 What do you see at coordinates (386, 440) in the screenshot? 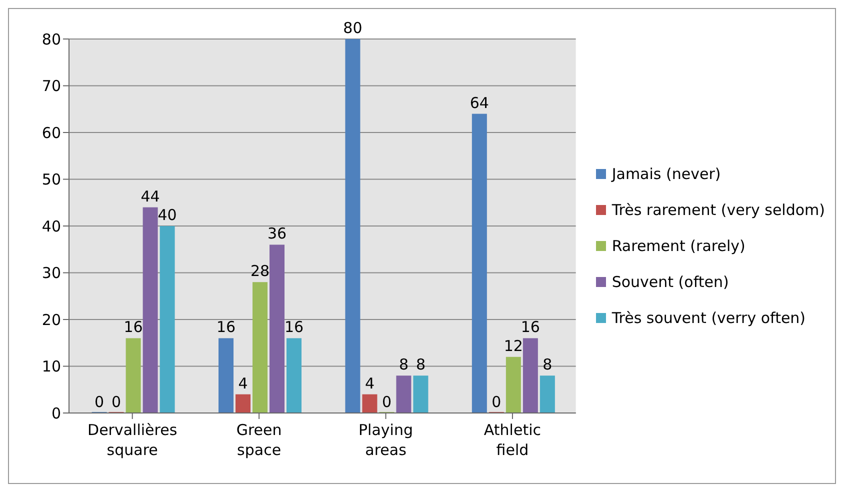
I see `x-tick-label: Playing areas` at bounding box center [386, 440].